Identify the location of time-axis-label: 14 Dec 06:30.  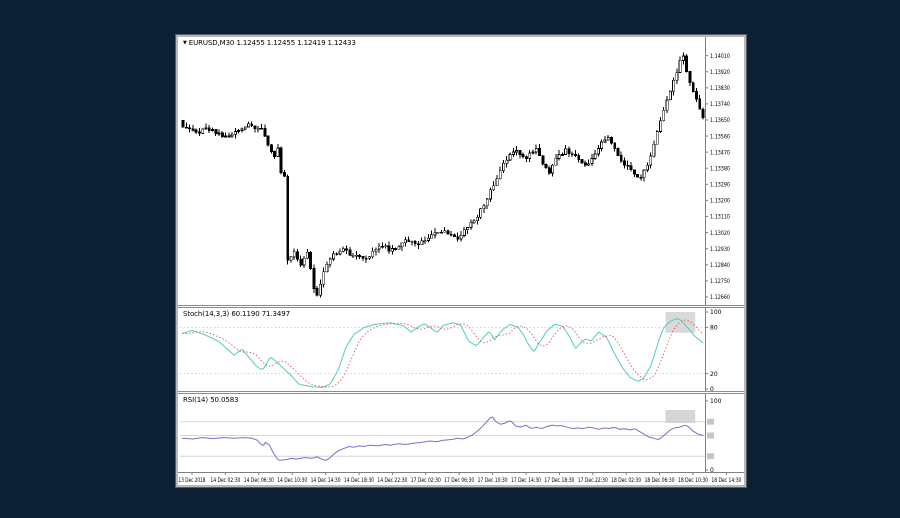
(259, 480).